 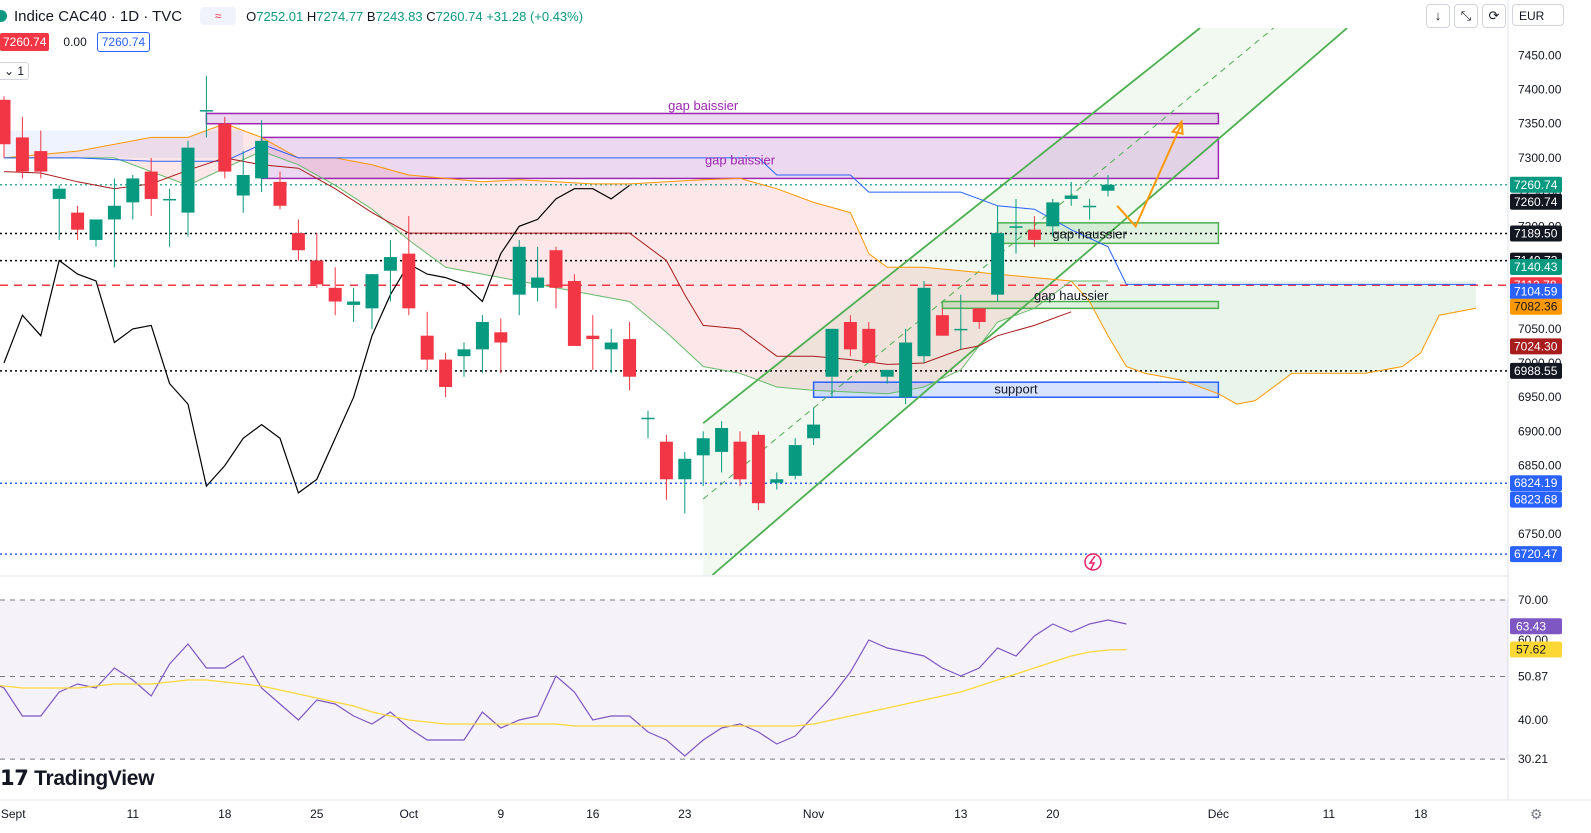 What do you see at coordinates (123, 42) in the screenshot?
I see `buy-price-button: 7260.74` at bounding box center [123, 42].